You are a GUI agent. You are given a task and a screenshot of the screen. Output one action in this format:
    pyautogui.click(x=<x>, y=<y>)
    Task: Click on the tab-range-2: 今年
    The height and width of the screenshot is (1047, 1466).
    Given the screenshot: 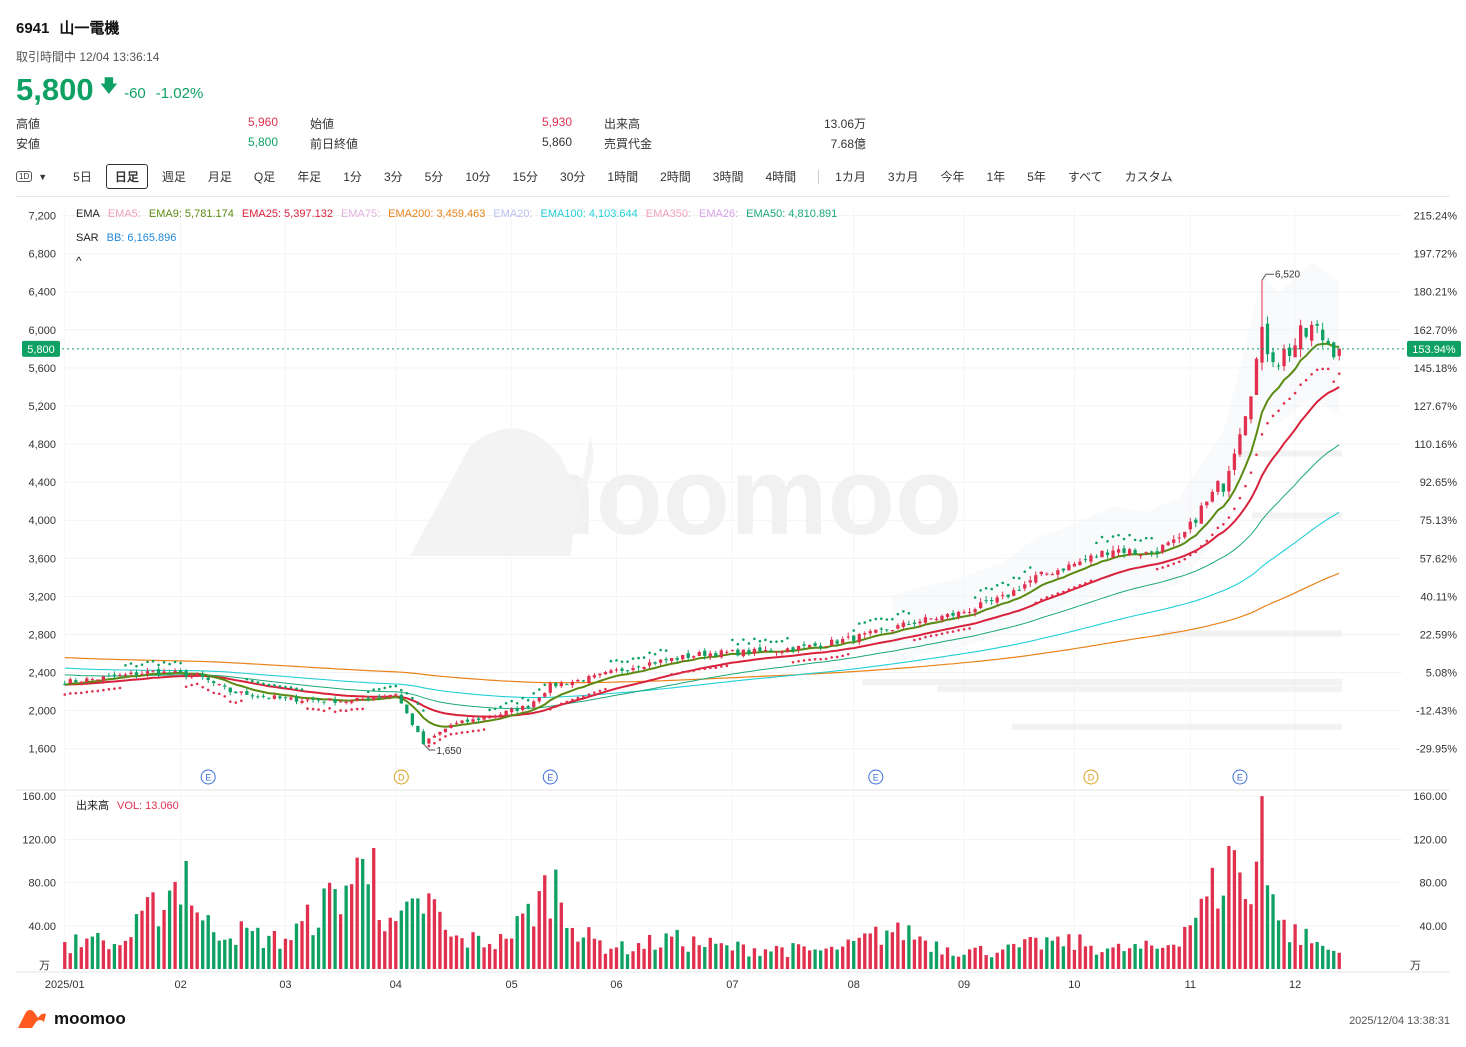 What is the action you would take?
    pyautogui.click(x=952, y=177)
    